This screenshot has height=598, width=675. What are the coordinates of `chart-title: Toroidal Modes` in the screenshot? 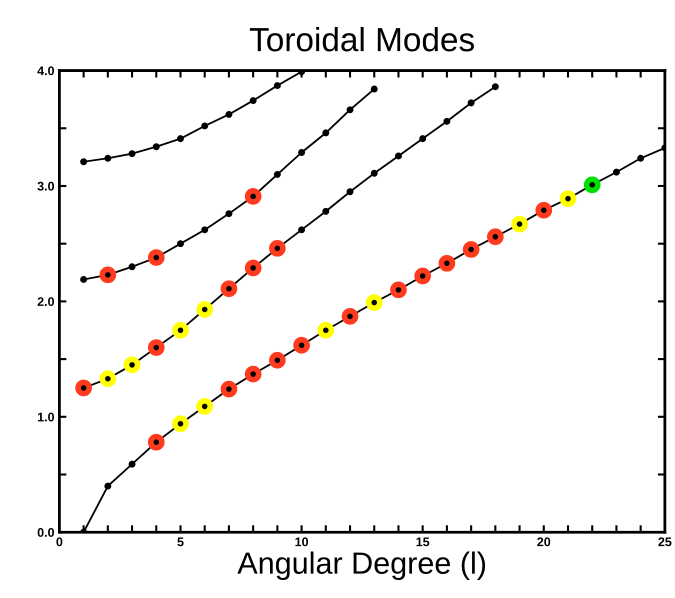 It's located at (362, 39).